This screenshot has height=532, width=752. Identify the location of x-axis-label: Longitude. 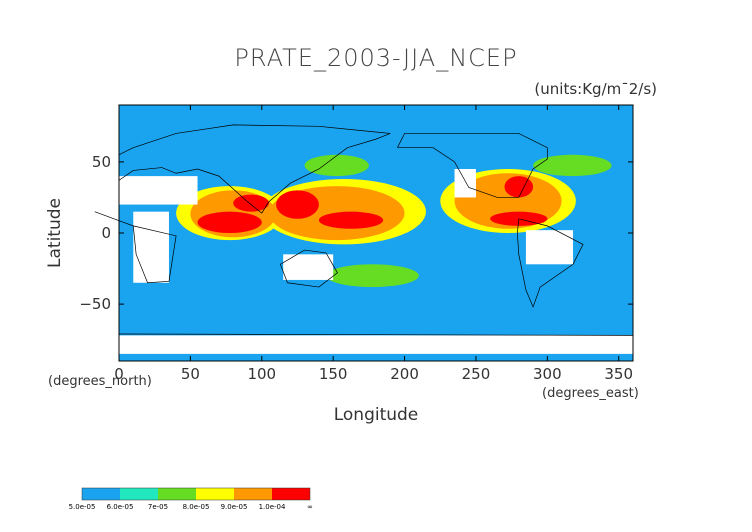
(376, 415).